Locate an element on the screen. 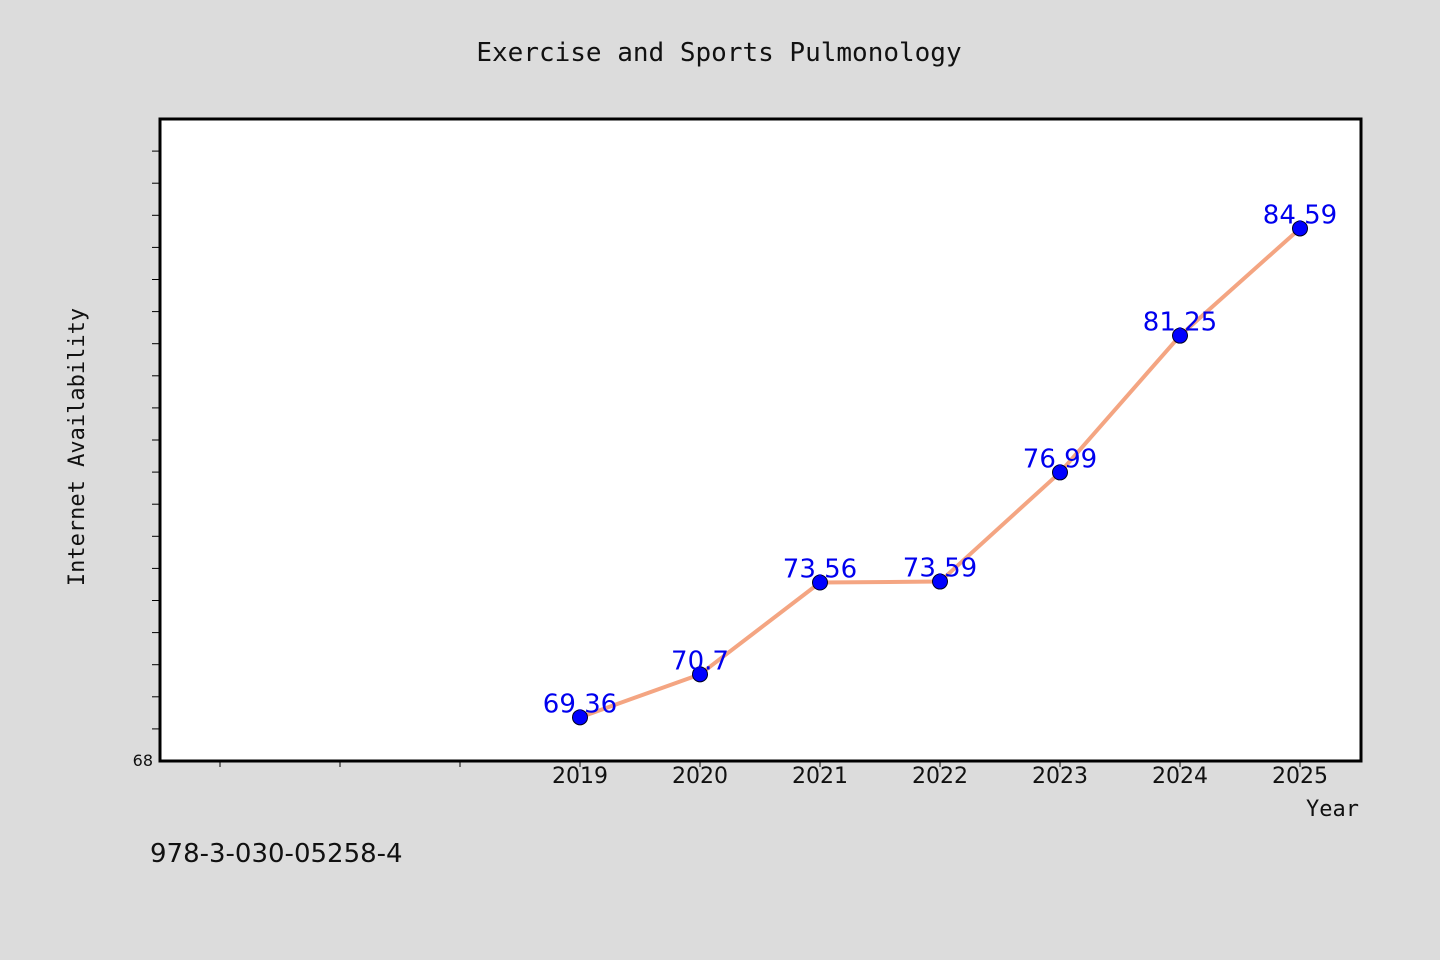 The image size is (1440, 960). x-tick-label: 2019 is located at coordinates (580, 776).